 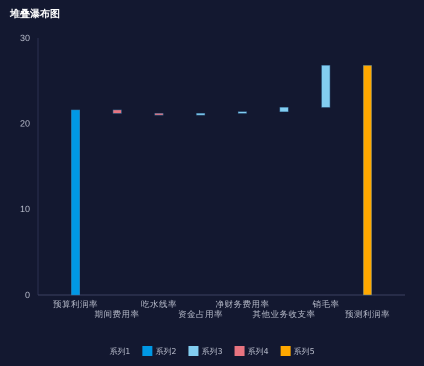 What do you see at coordinates (165, 351) in the screenshot?
I see `legend-label: 系列2` at bounding box center [165, 351].